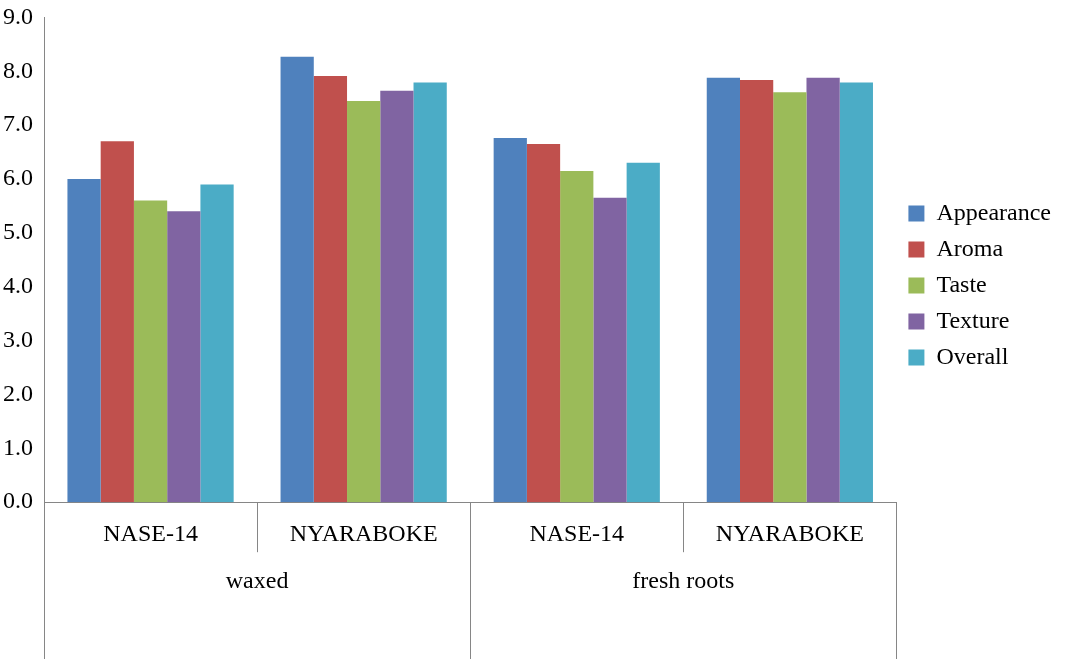 The height and width of the screenshot is (659, 1069). What do you see at coordinates (18, 123) in the screenshot?
I see `y-tick-label: 7.0` at bounding box center [18, 123].